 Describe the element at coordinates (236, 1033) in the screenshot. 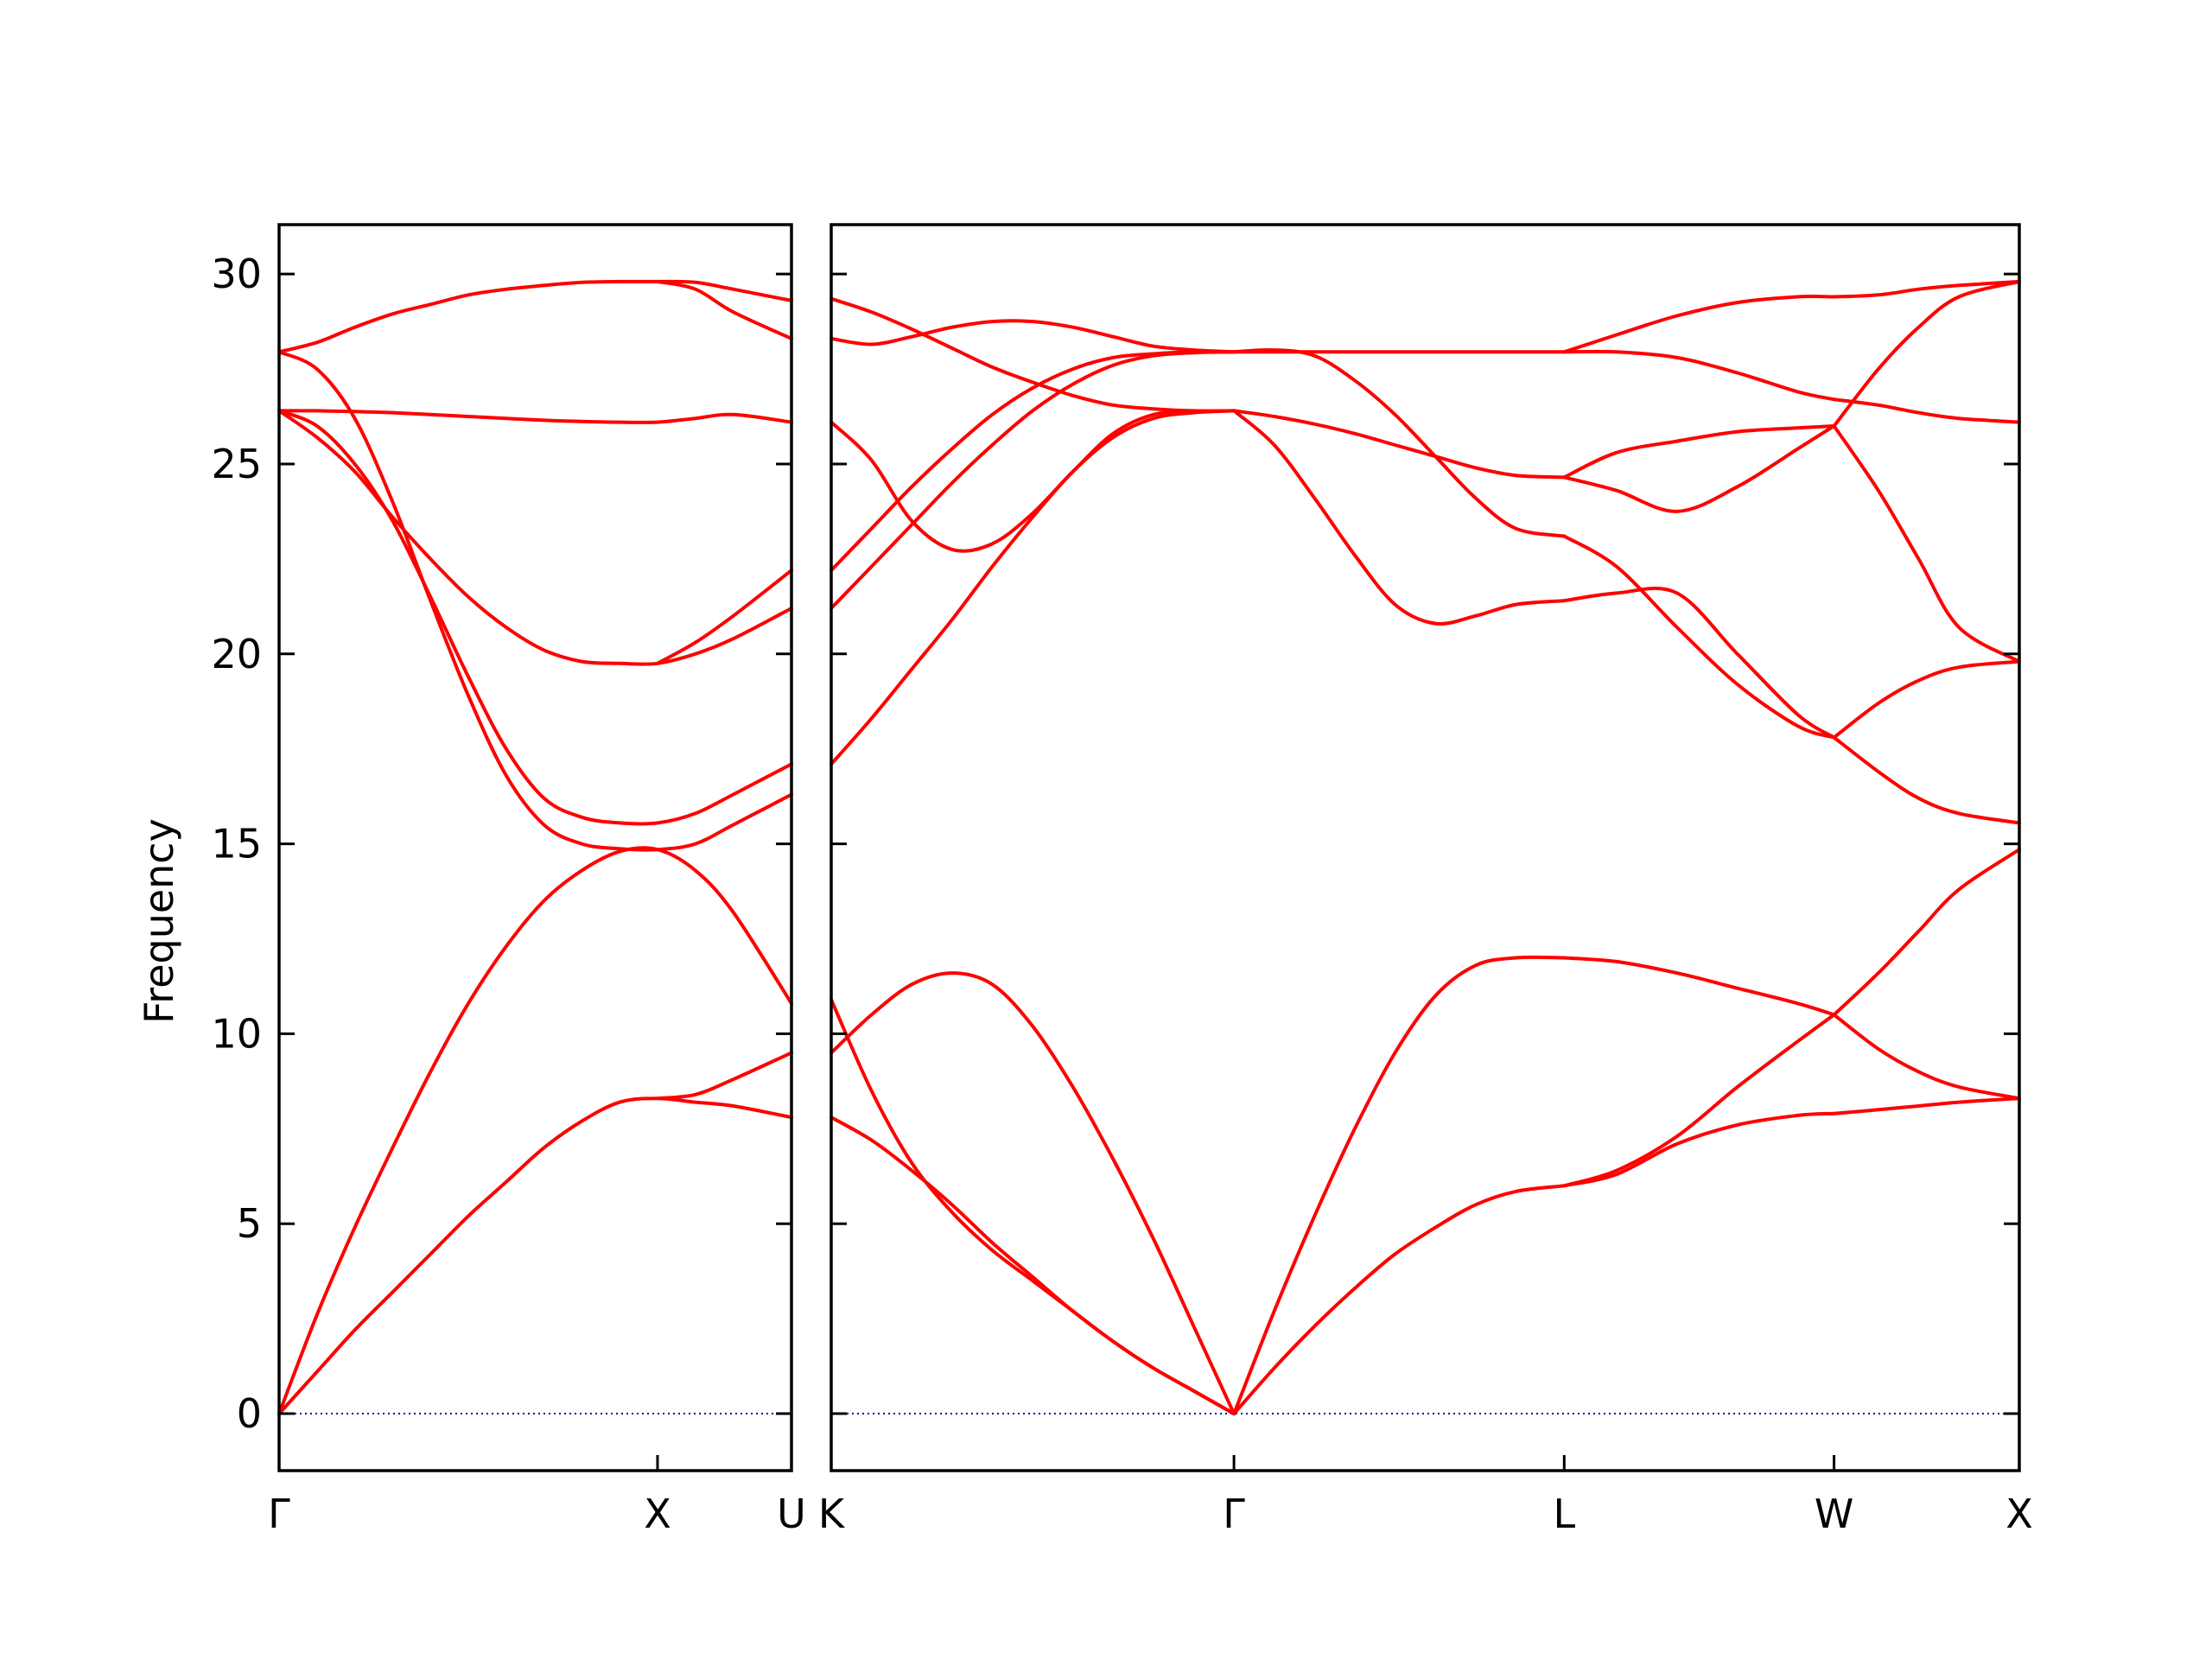

I see `y-tick-label: 10` at that location.